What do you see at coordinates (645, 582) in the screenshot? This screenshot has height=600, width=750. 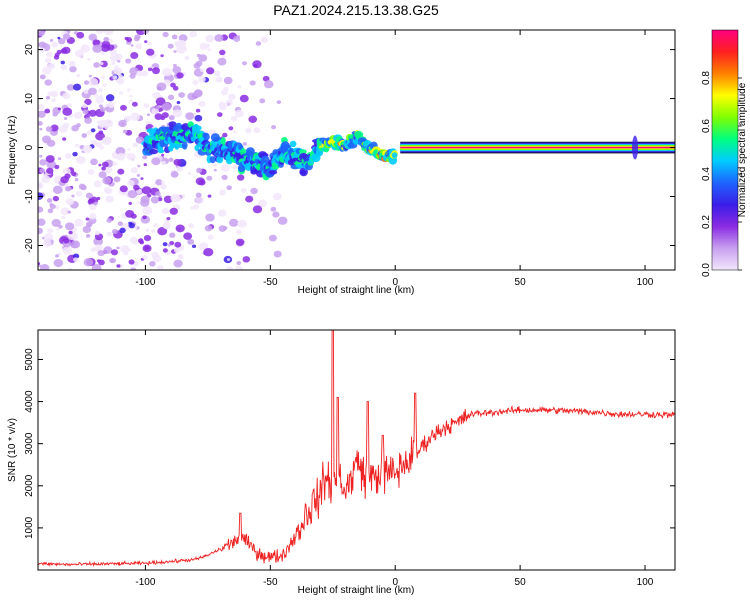 I see `x-tick-label: 100` at bounding box center [645, 582].